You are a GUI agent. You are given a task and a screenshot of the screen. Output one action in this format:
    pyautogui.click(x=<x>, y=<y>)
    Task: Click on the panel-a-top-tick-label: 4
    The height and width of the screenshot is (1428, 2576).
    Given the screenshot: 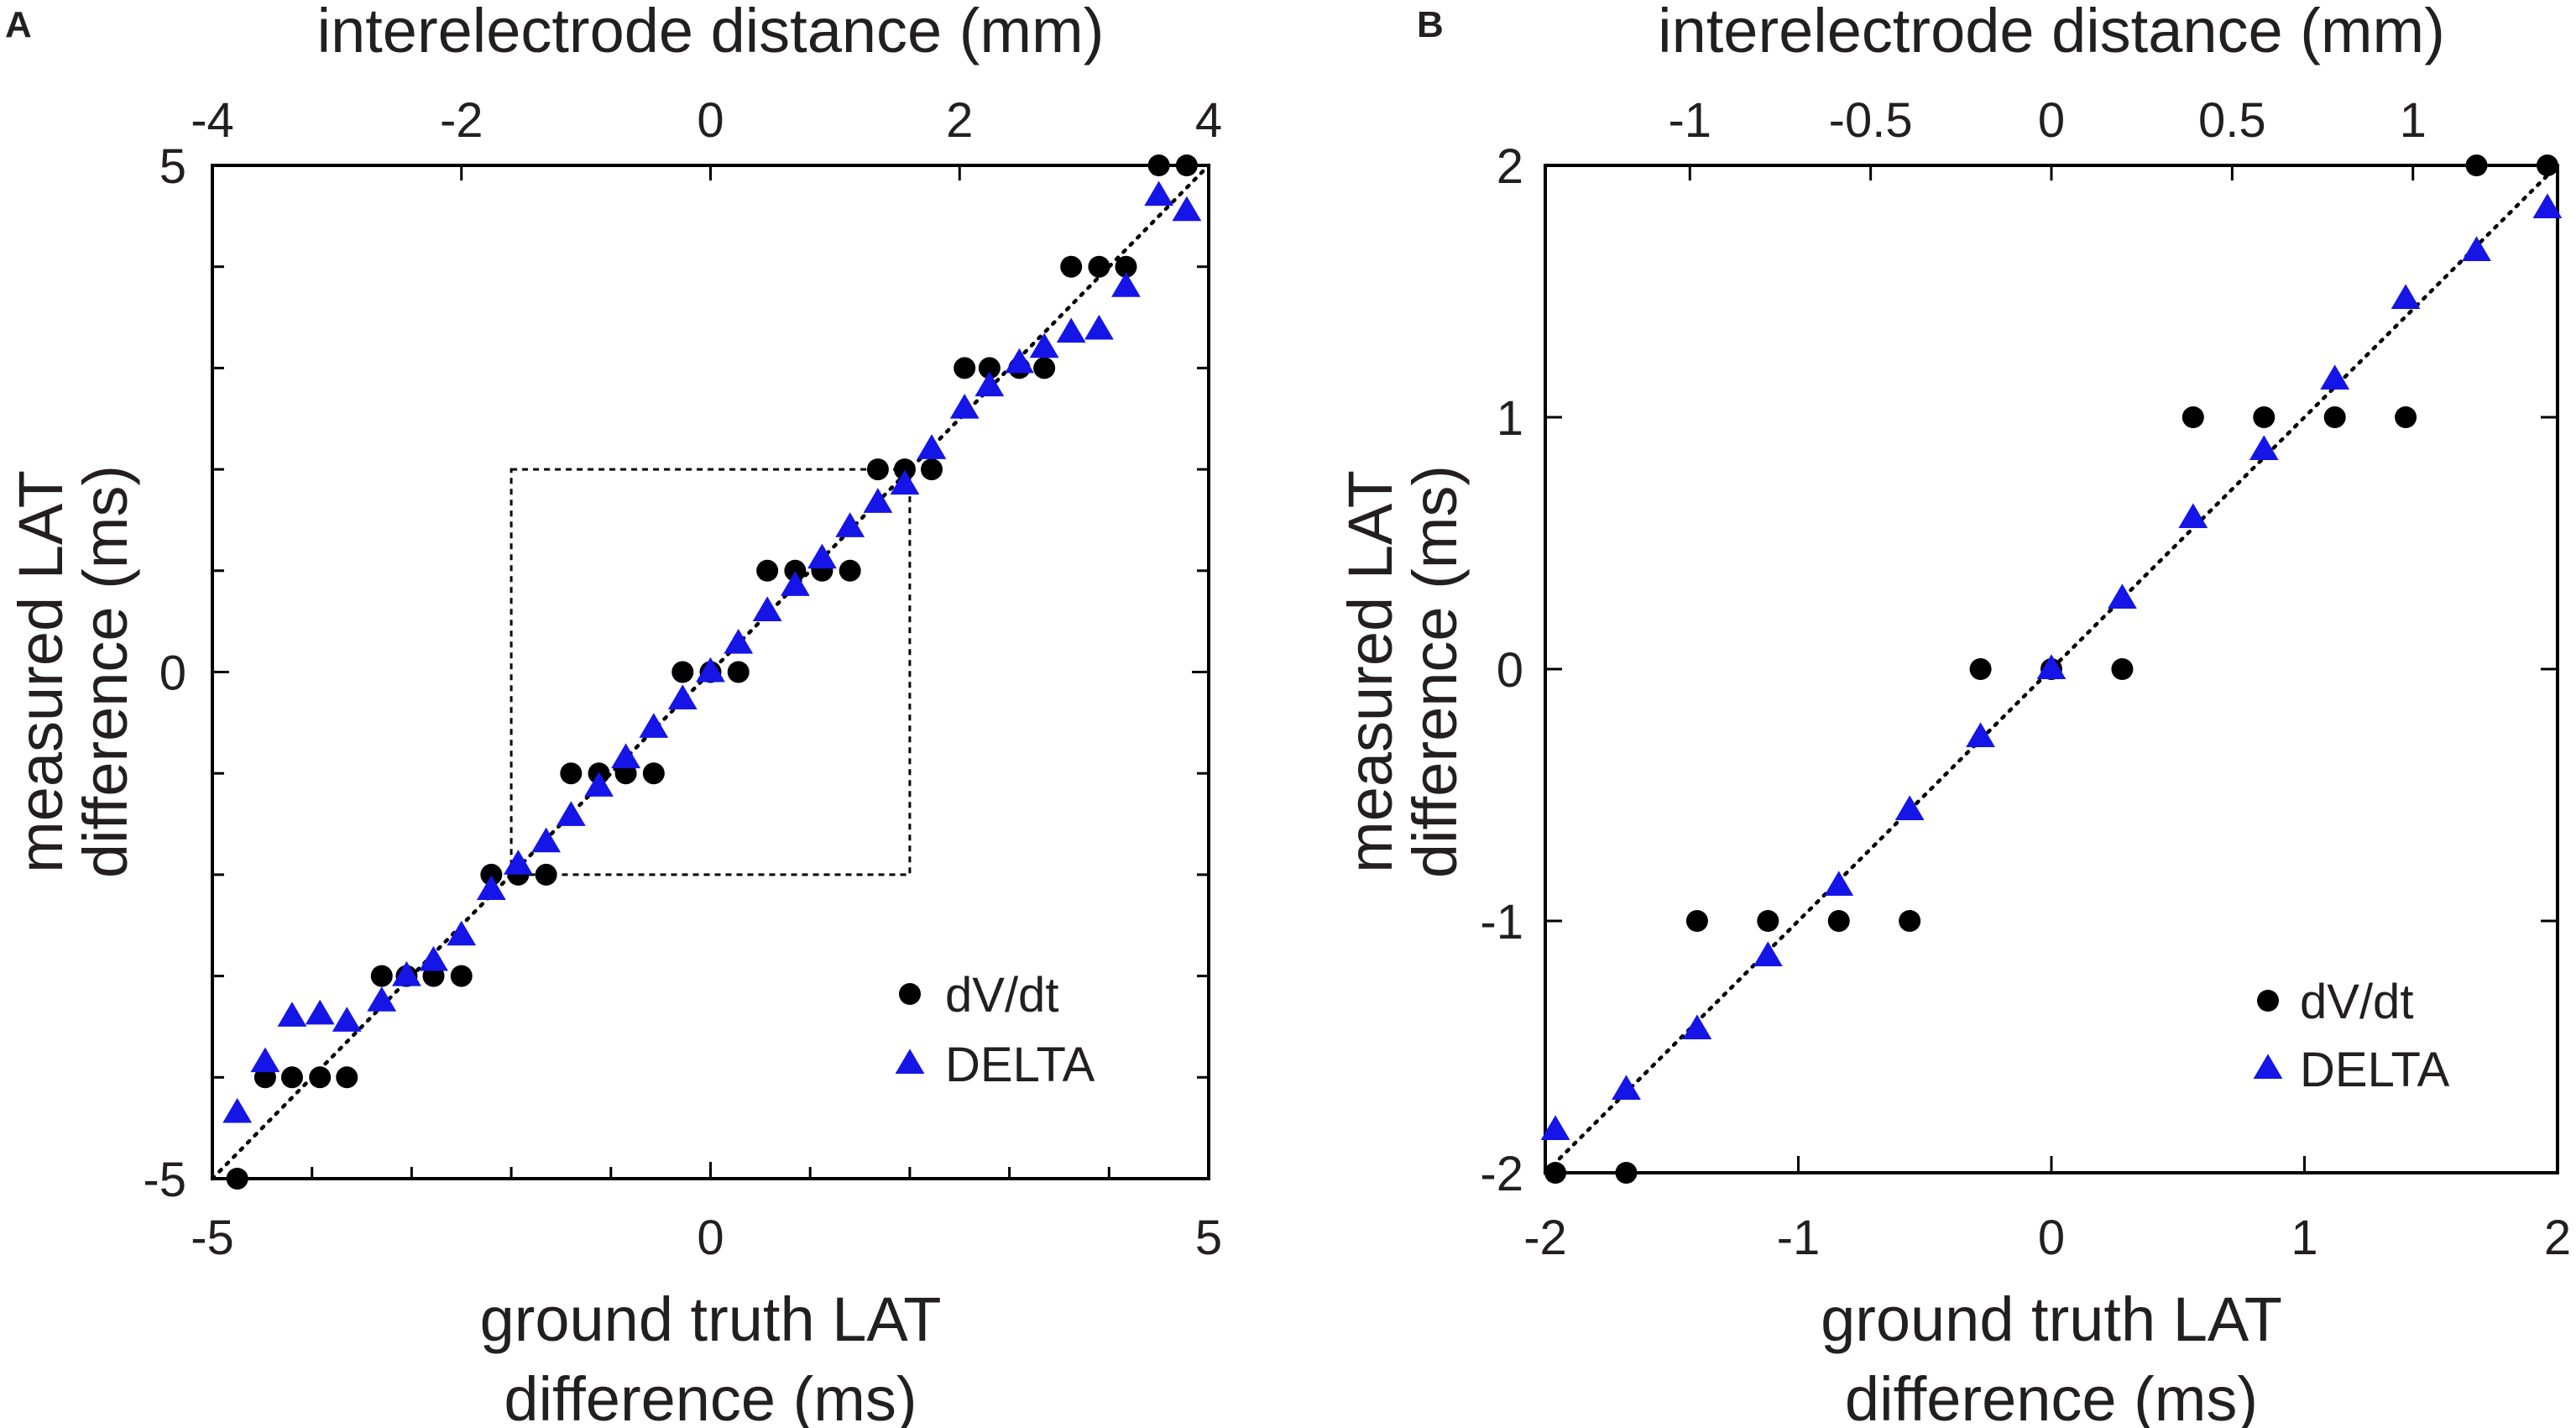 What is the action you would take?
    pyautogui.click(x=1208, y=120)
    